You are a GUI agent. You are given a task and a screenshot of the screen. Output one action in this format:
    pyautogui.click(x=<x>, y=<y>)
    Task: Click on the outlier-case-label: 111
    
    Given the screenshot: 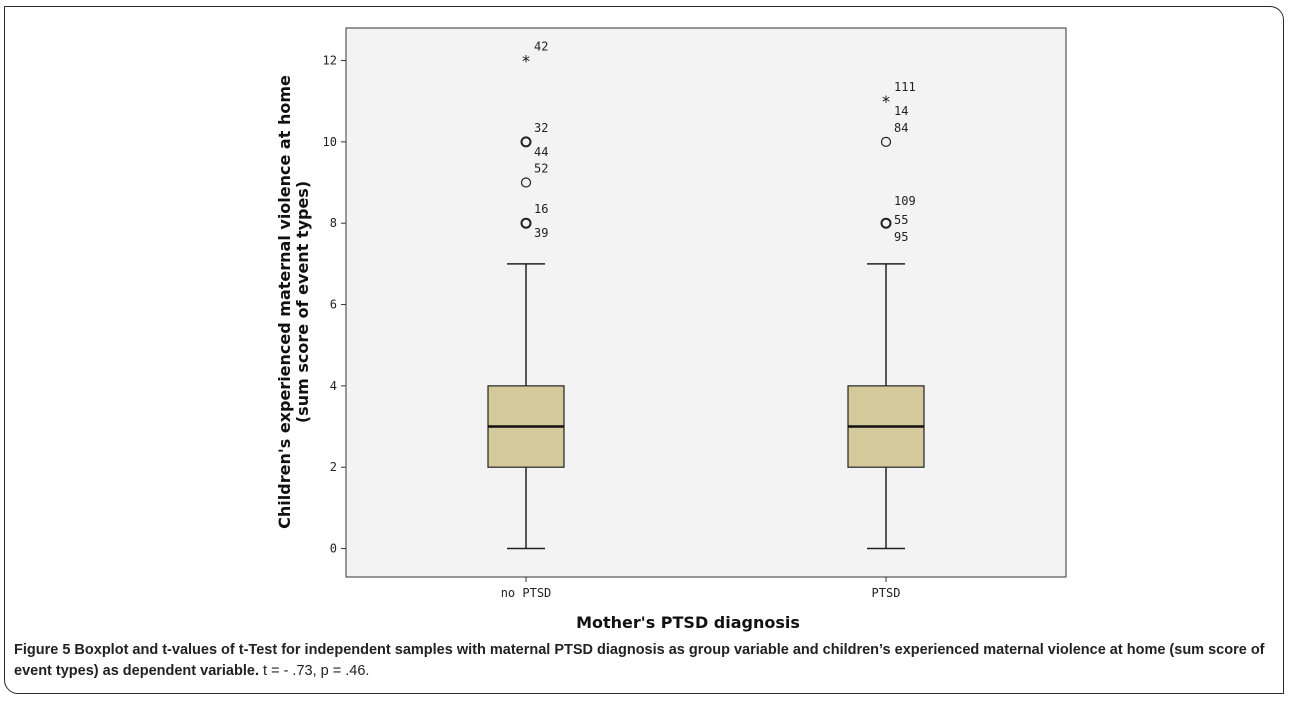 What is the action you would take?
    pyautogui.click(x=905, y=87)
    